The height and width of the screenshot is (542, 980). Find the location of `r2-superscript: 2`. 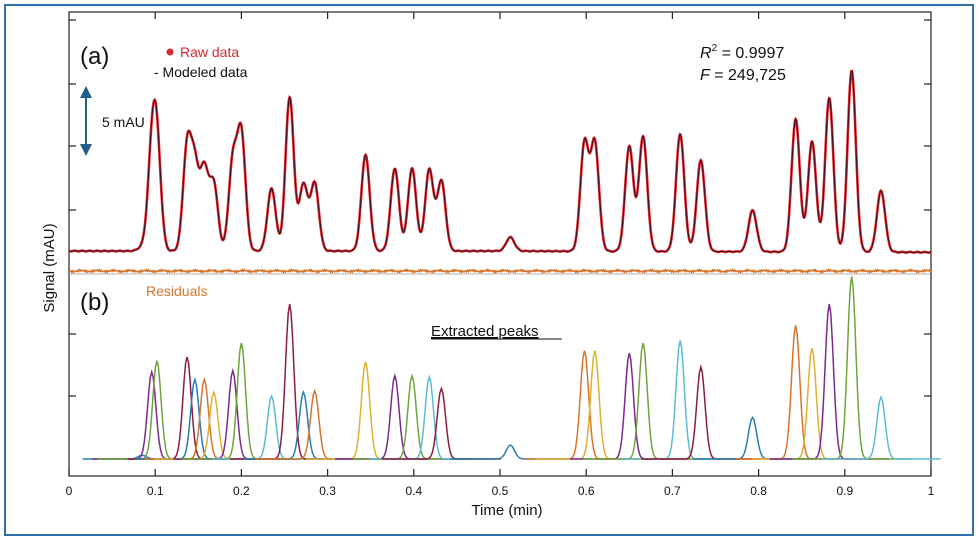

r2-superscript: 2 is located at coordinates (715, 48).